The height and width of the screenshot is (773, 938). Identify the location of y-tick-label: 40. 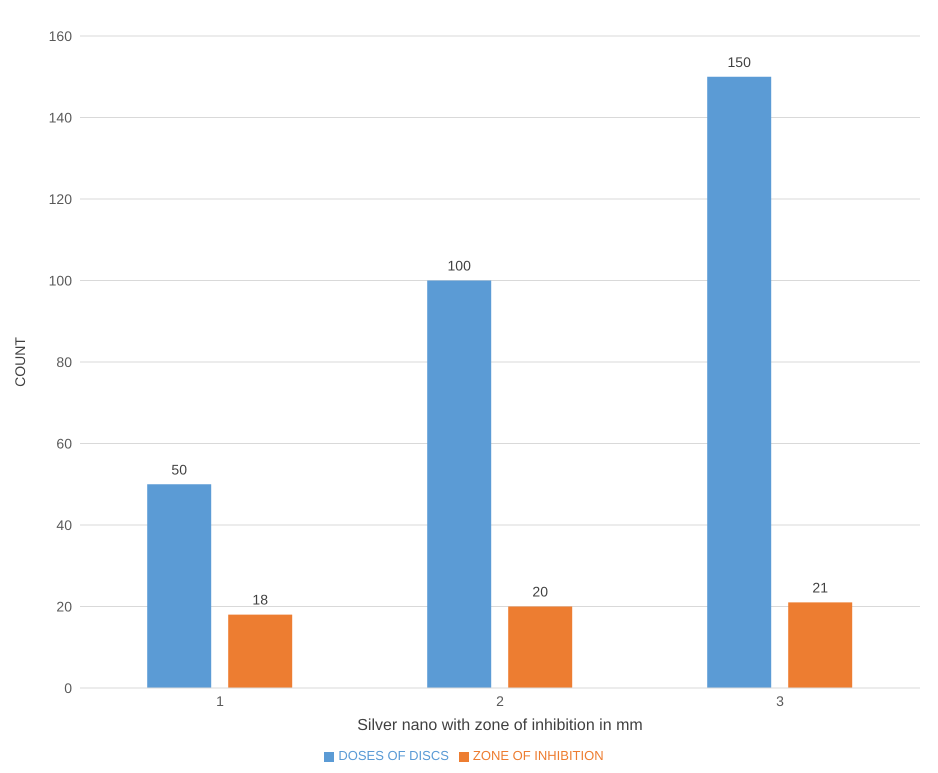
(64, 524).